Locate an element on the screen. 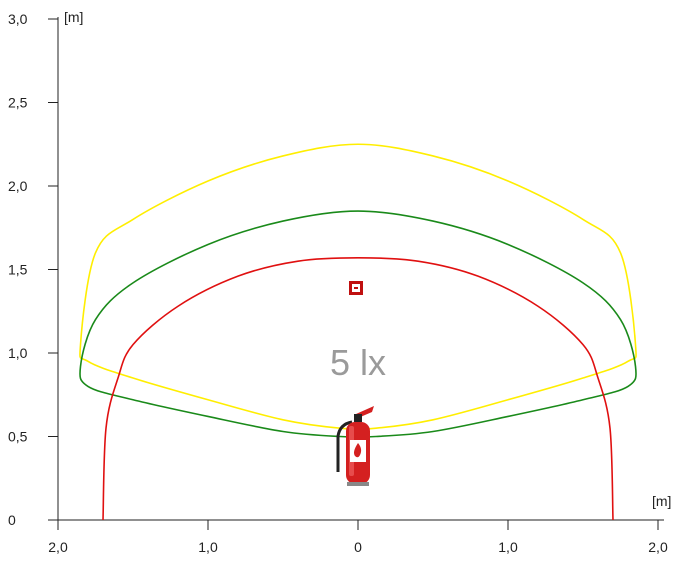 The width and height of the screenshot is (679, 564). lux-annotation: 5 lx is located at coordinates (358, 362).